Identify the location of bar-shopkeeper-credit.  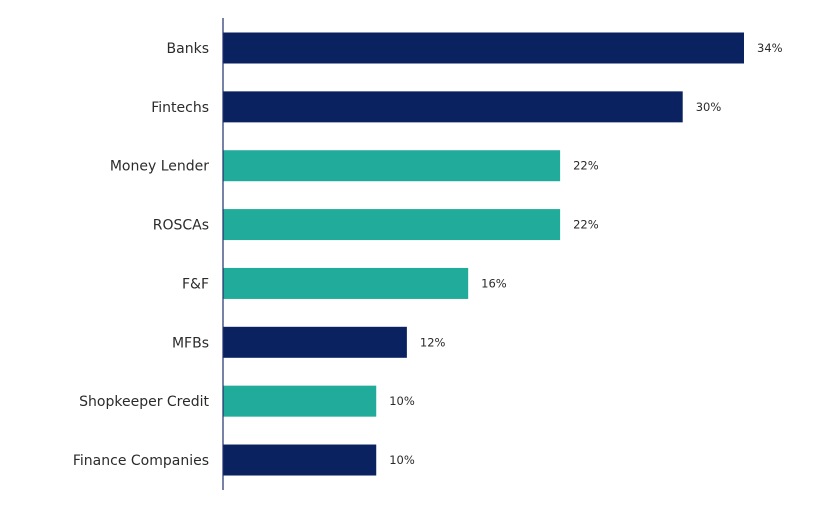
(300, 401).